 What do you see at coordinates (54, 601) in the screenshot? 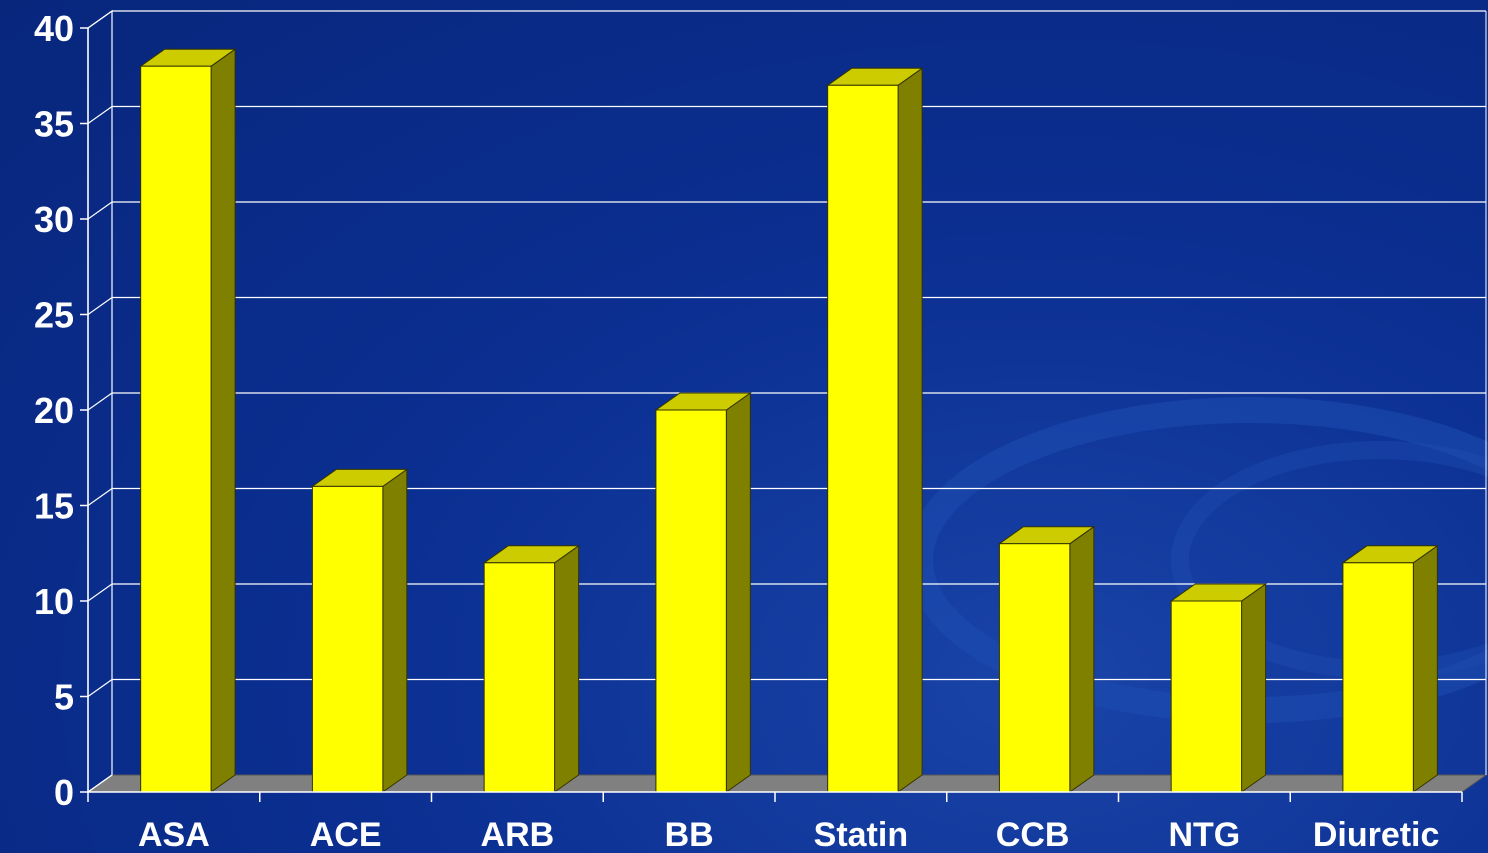
I see `y-tick-label: 10` at bounding box center [54, 601].